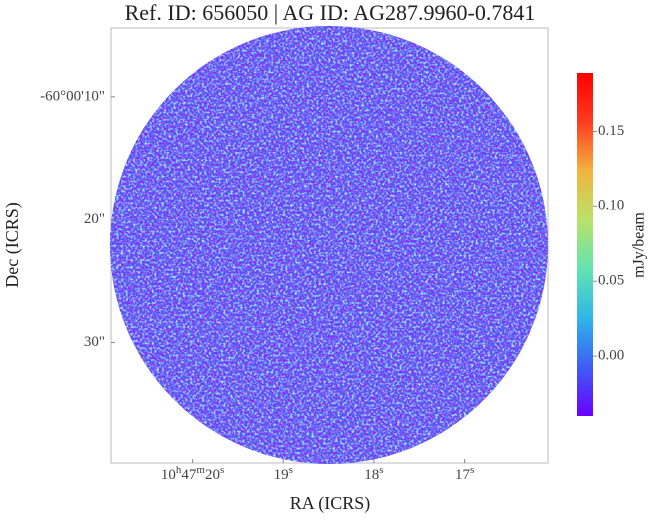 The image size is (653, 520). What do you see at coordinates (611, 281) in the screenshot?
I see `colorbar-tick-label: 0.05` at bounding box center [611, 281].